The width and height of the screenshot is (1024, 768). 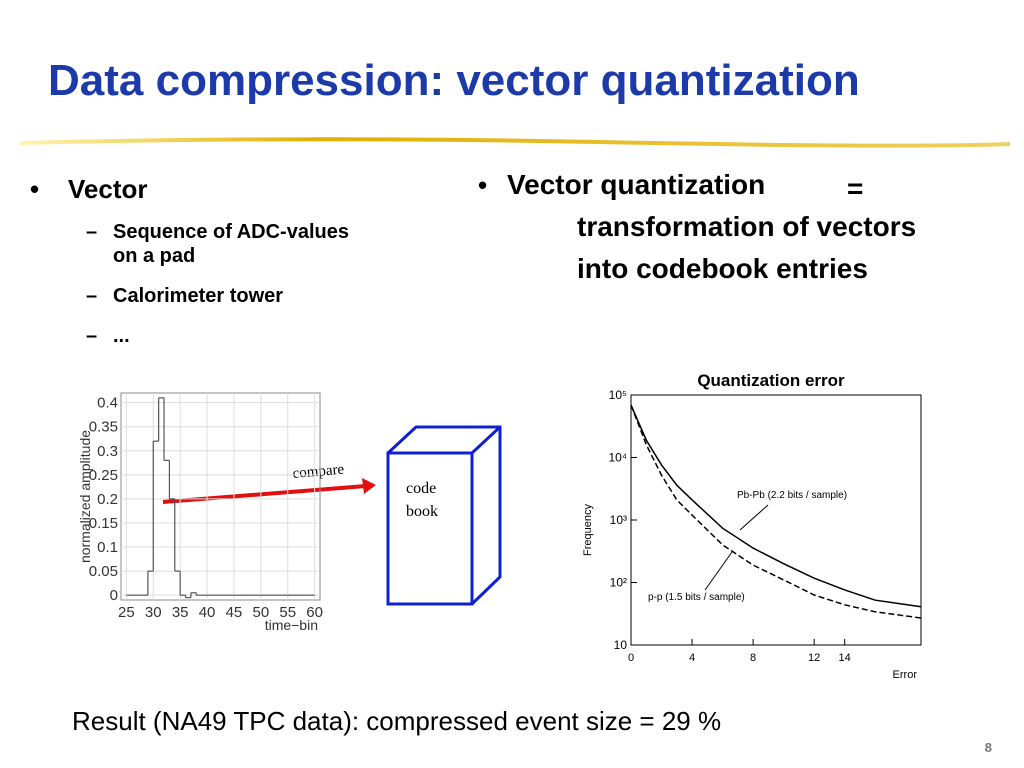 What do you see at coordinates (107, 451) in the screenshot?
I see `y-tick-label: 0.3` at bounding box center [107, 451].